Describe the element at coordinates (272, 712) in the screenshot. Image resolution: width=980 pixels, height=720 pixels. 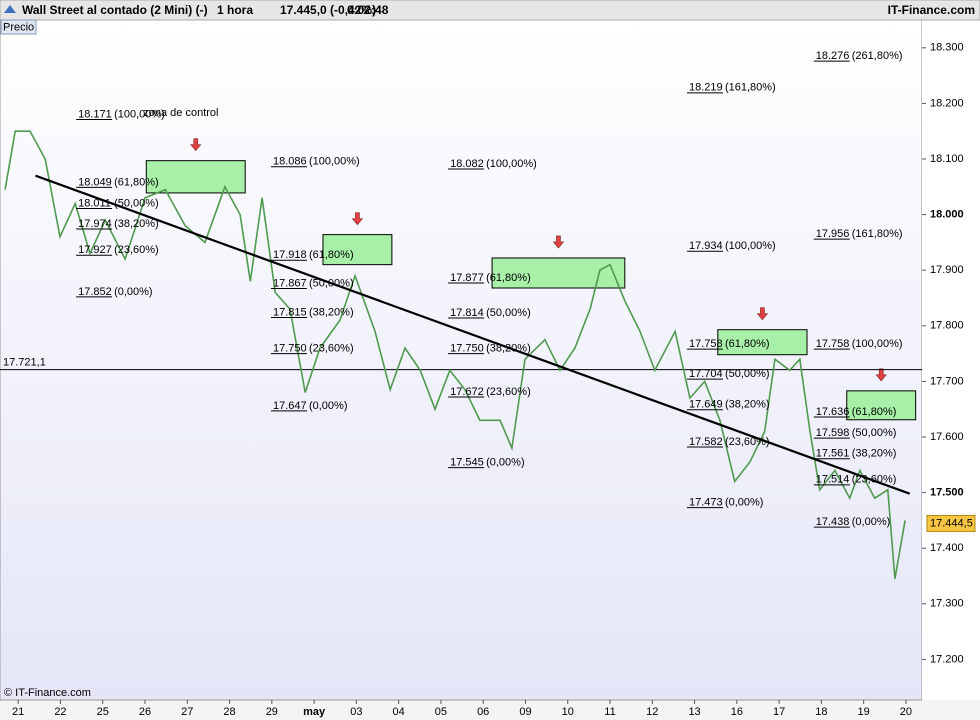
I see `x-tick-label: 29` at that location.